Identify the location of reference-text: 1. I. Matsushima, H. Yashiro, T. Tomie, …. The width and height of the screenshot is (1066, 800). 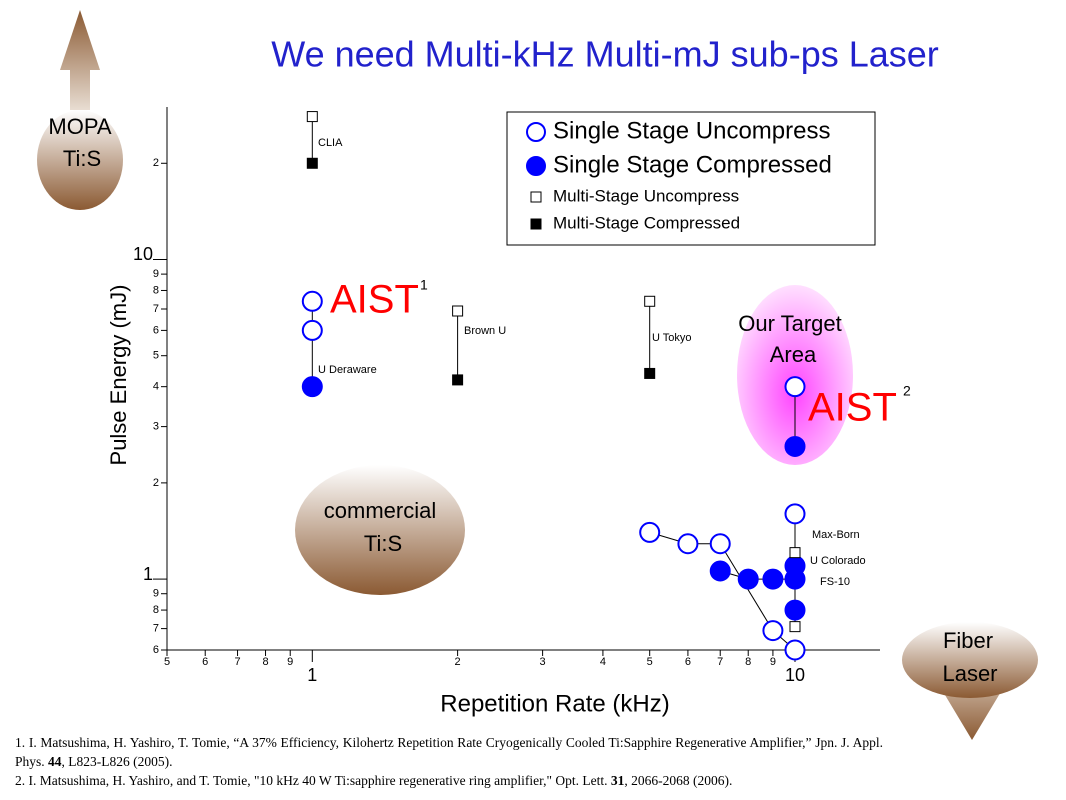
(449, 752).